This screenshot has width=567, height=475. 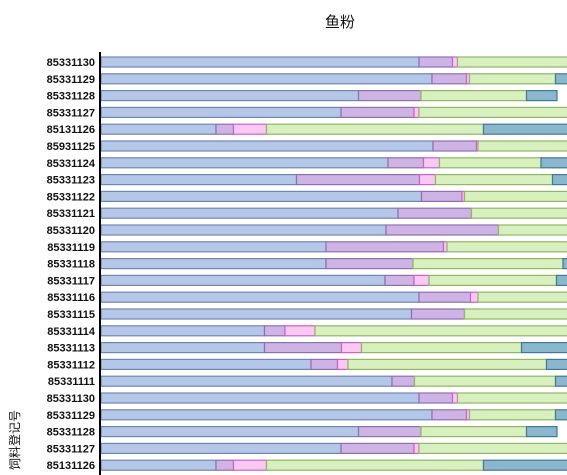 I want to click on y-tick-label: 85331124, so click(x=71, y=164).